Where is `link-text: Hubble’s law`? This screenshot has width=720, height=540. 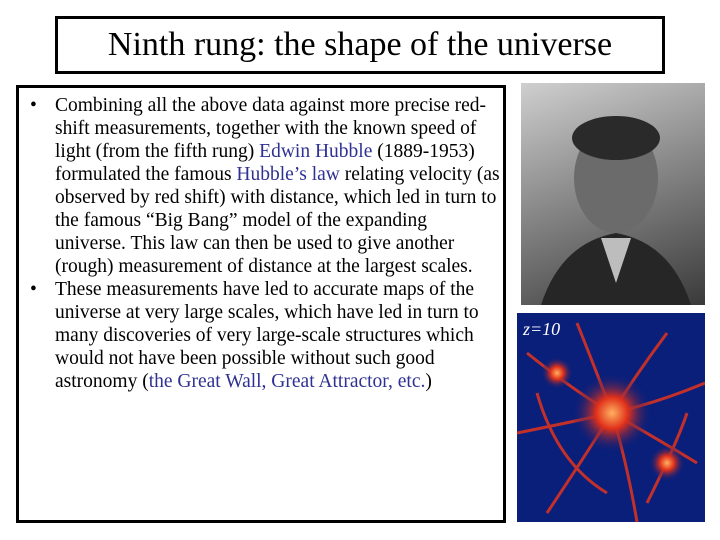
link-text: Hubble’s law is located at coordinates (288, 174).